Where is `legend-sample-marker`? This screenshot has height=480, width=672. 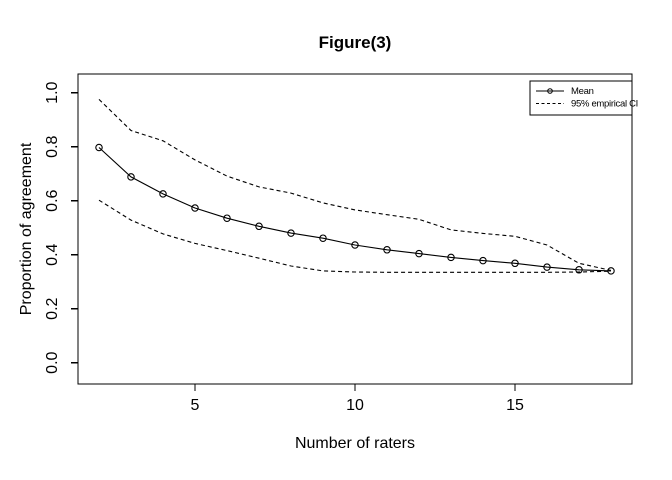 legend-sample-marker is located at coordinates (550, 91).